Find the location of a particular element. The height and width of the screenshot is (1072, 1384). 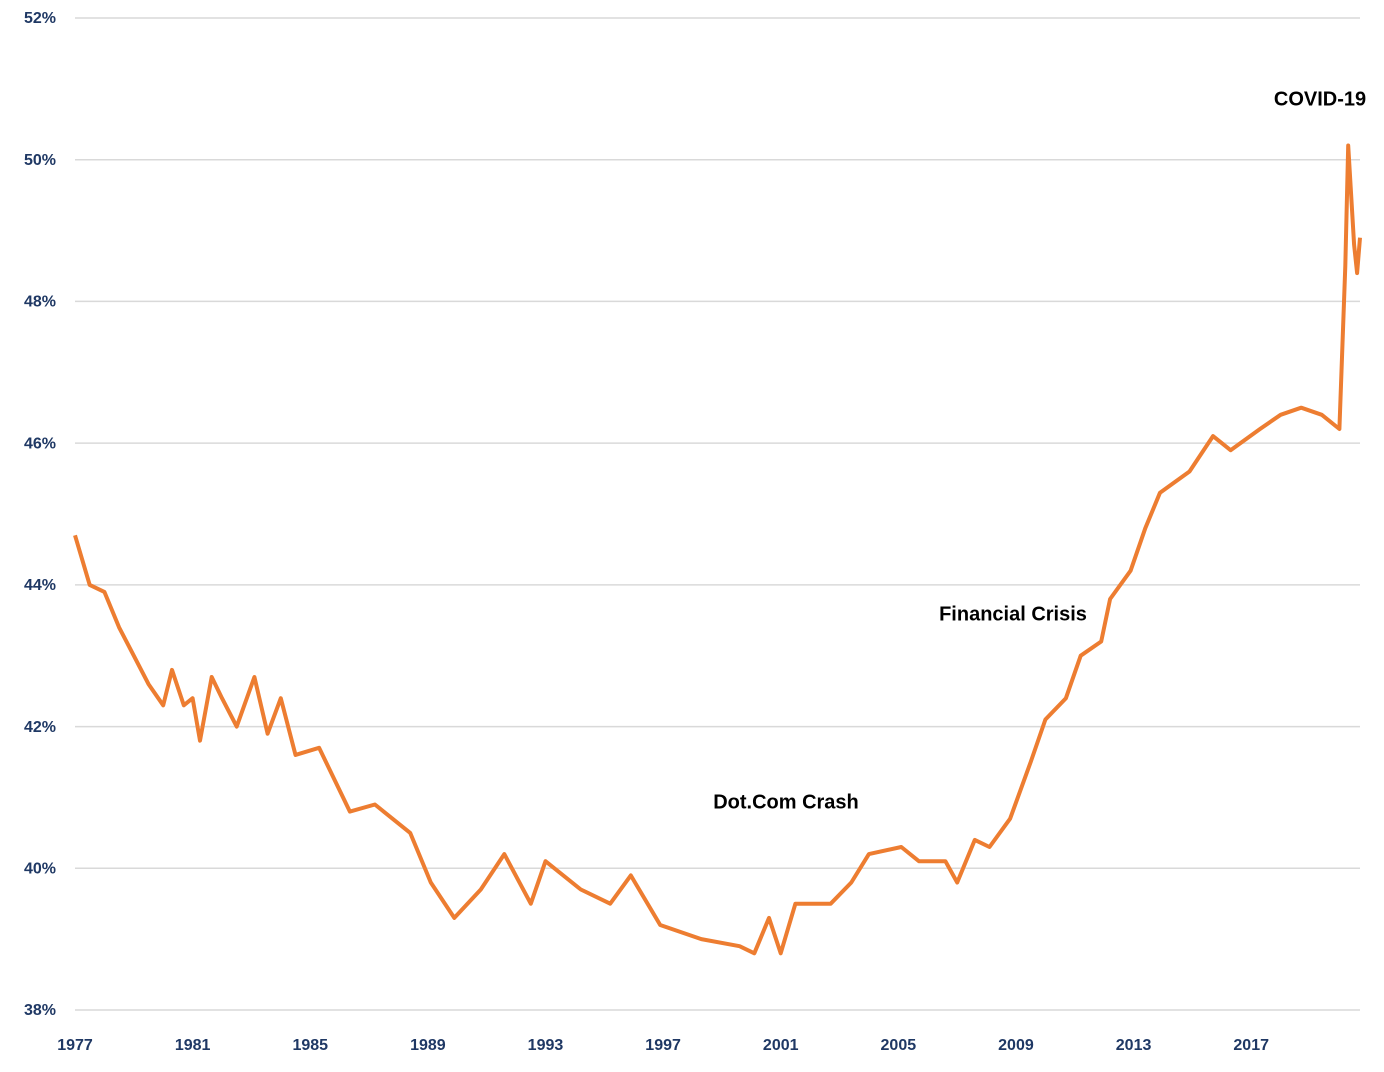

x-tick-label: 1997 is located at coordinates (663, 1045).